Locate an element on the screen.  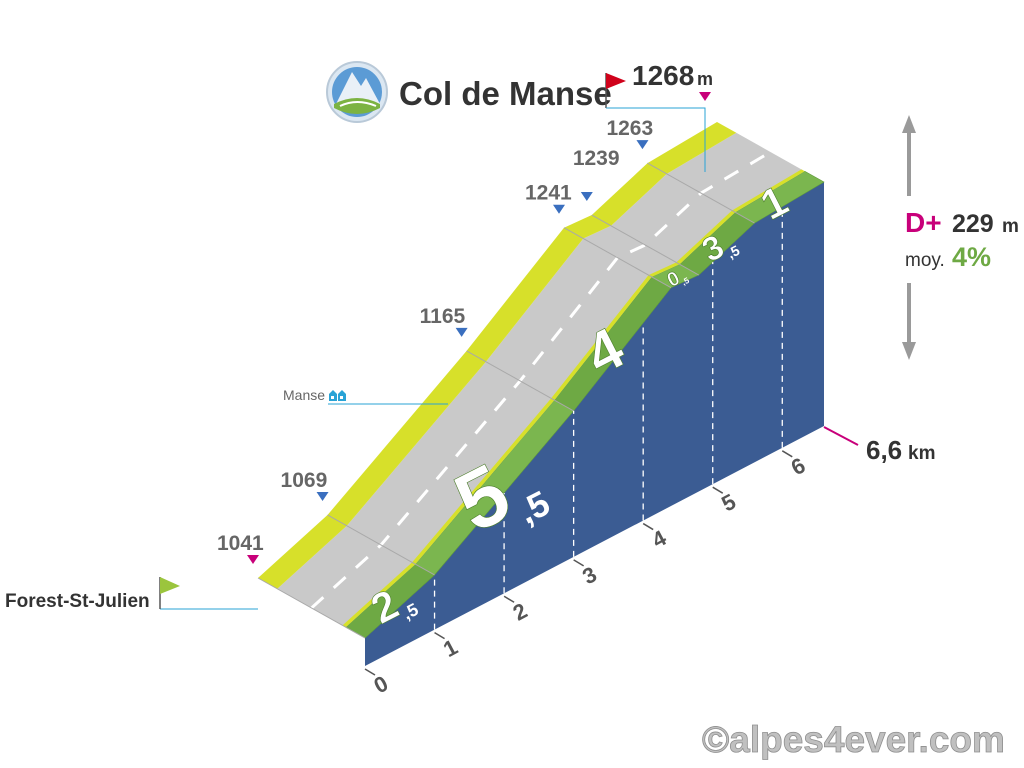
altitude-label: 1069 is located at coordinates (304, 480).